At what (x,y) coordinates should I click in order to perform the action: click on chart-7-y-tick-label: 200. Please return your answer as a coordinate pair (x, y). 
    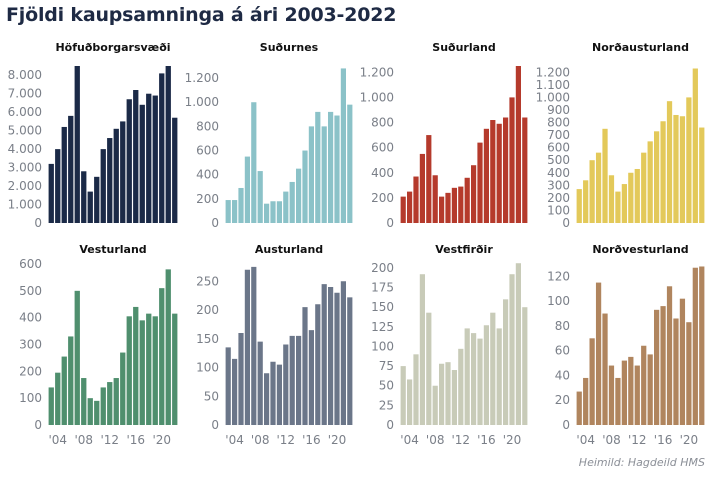
    Looking at the image, I should click on (382, 268).